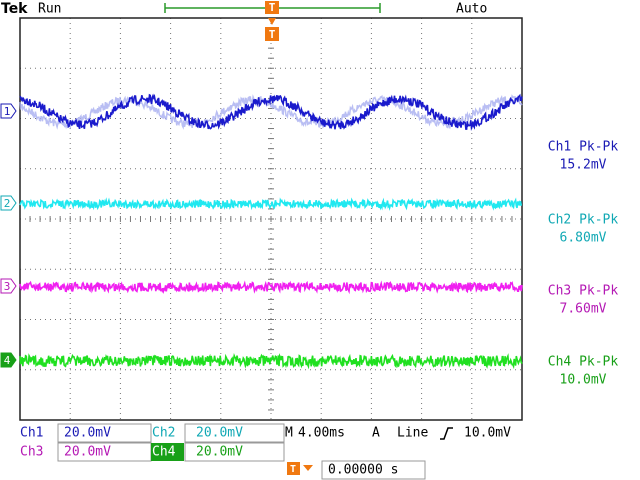  What do you see at coordinates (31, 452) in the screenshot?
I see `ch3-label: Ch3` at bounding box center [31, 452].